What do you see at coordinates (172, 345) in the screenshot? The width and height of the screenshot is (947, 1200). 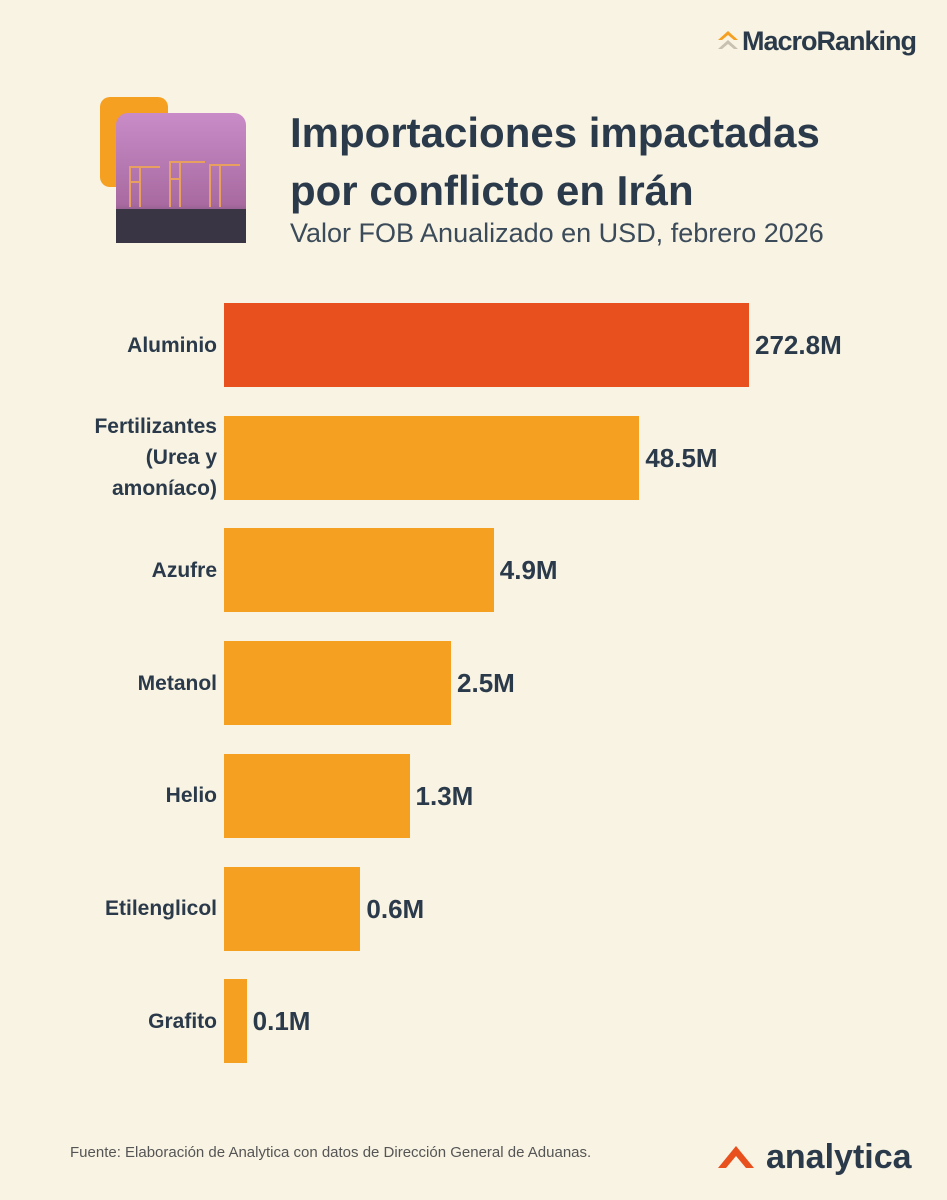 I see `category-label: Aluminio` at bounding box center [172, 345].